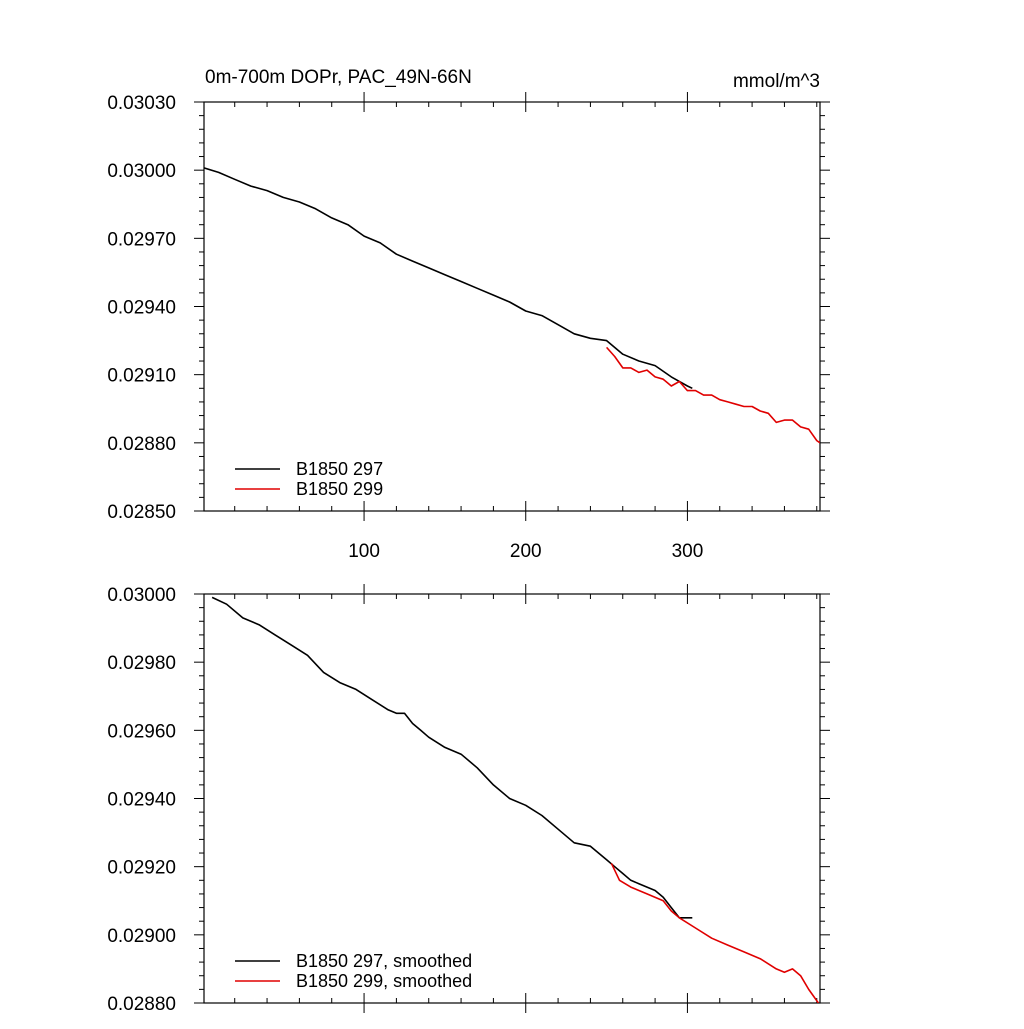 Image resolution: width=1024 pixels, height=1029 pixels. I want to click on y-tick-label: 0.02850, so click(141, 512).